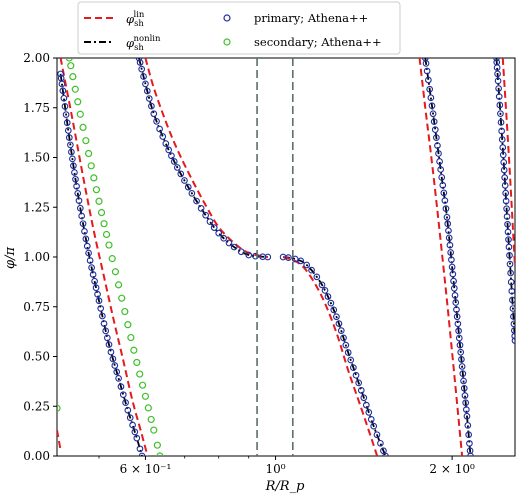 The width and height of the screenshot is (520, 499). Describe the element at coordinates (36, 108) in the screenshot. I see `y-tick-label: 1.75` at that location.